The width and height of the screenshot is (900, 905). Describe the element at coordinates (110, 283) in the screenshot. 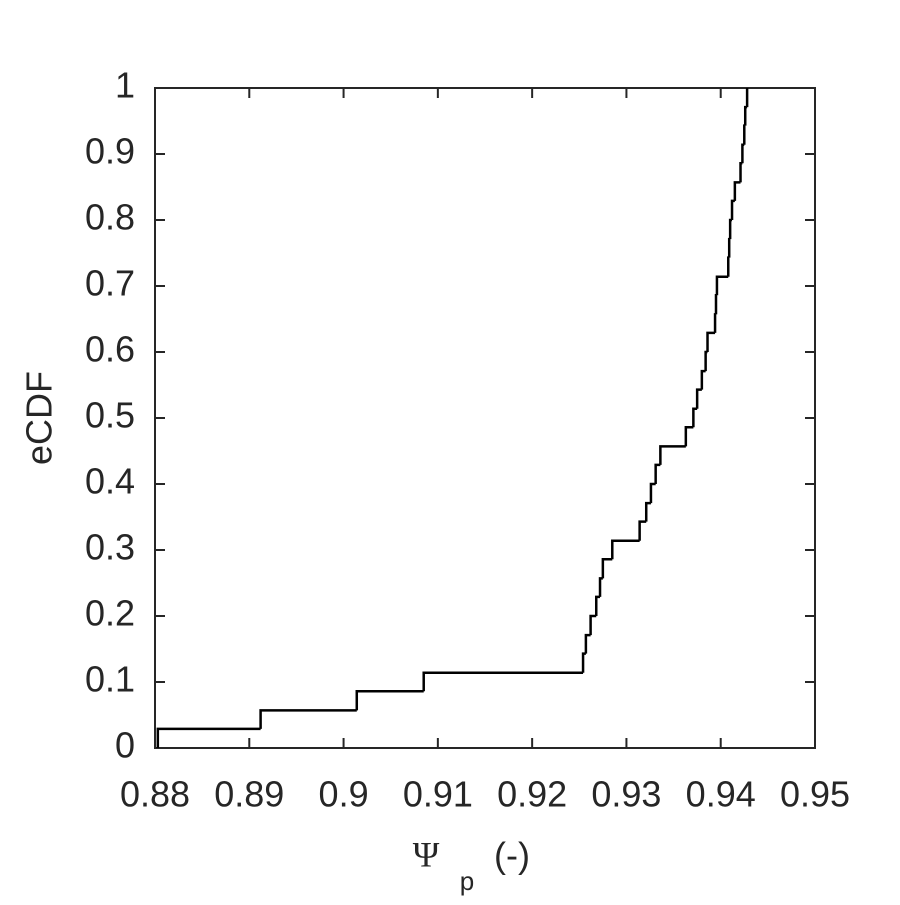

I see `y-tick-label: 0.7` at that location.